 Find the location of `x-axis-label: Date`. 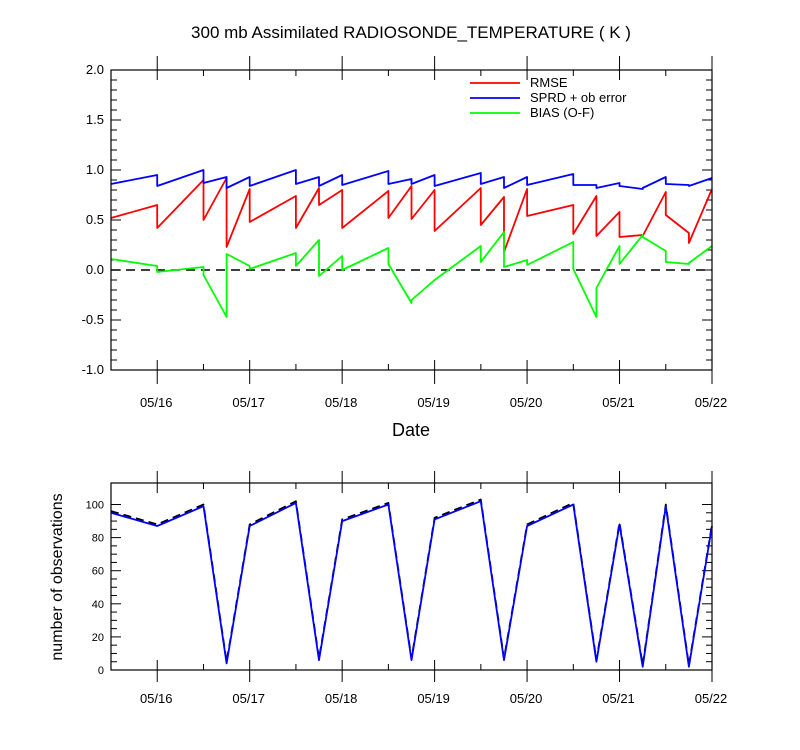

x-axis-label: Date is located at coordinates (411, 430).